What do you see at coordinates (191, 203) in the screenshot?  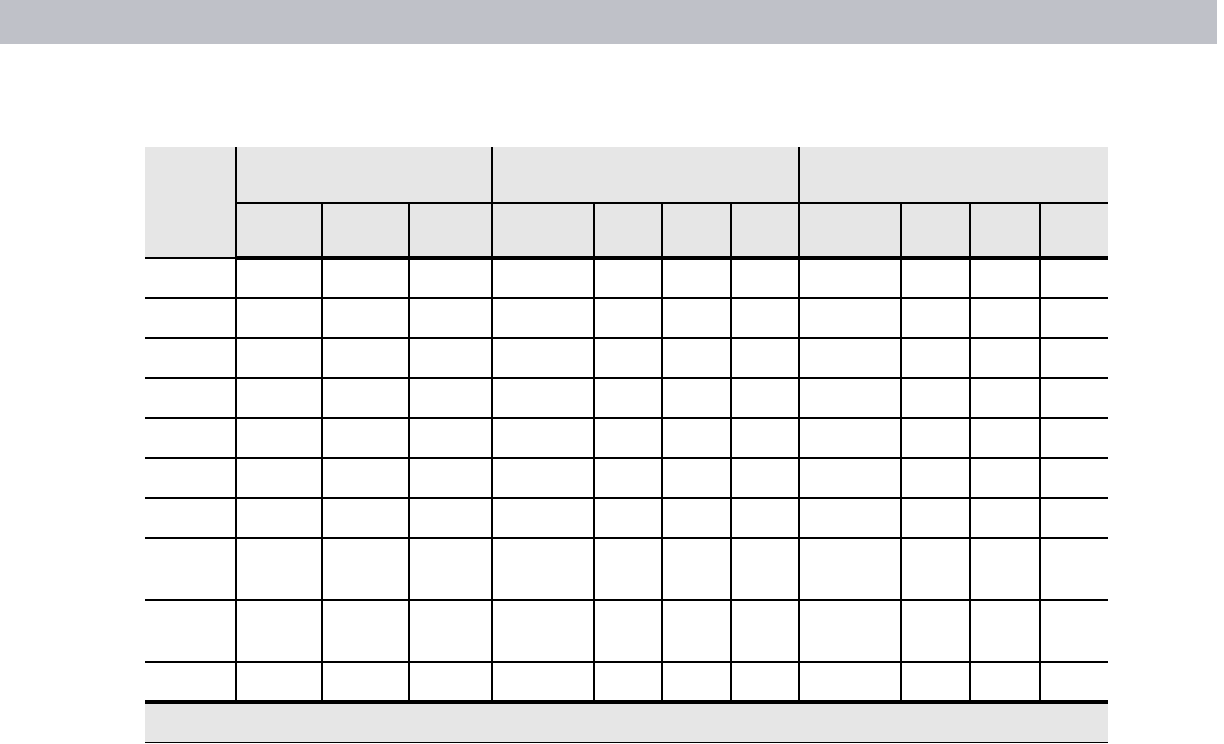 I see `row-label-header` at bounding box center [191, 203].